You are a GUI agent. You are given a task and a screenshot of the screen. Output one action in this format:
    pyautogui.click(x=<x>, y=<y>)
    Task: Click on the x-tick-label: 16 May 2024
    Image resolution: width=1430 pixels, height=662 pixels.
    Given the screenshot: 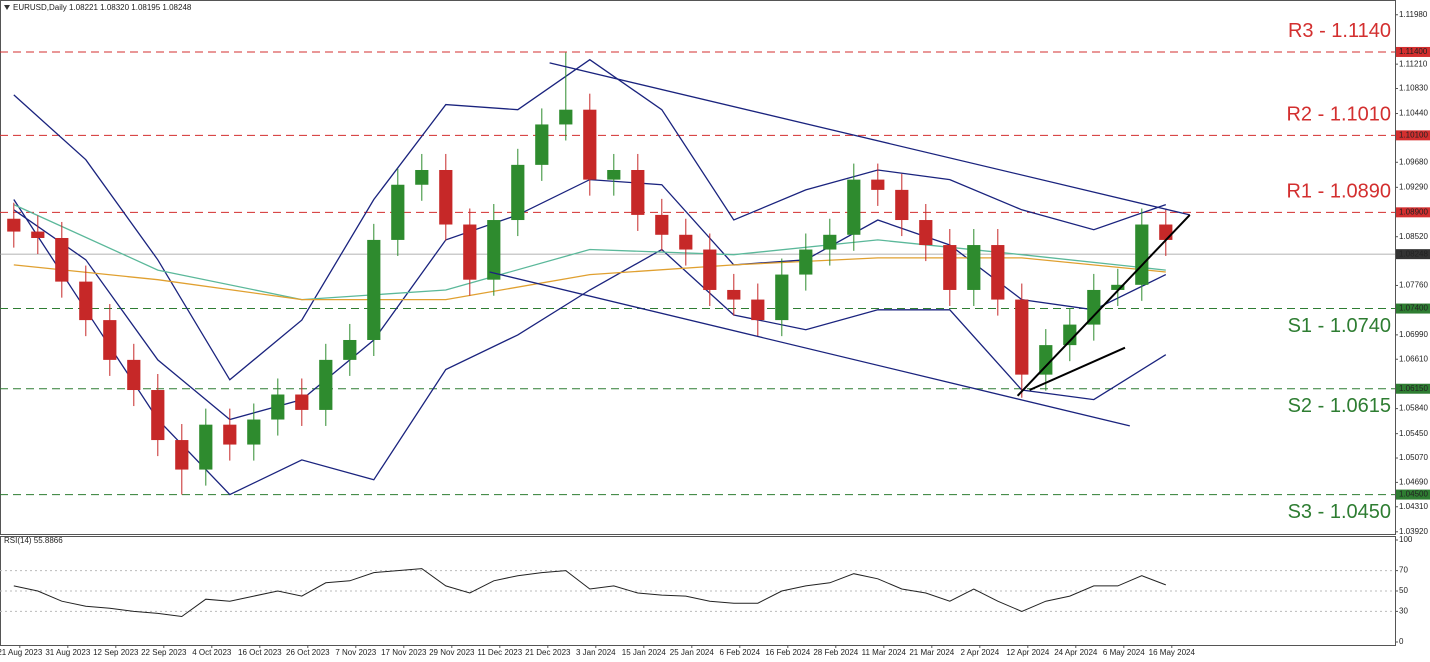 What is the action you would take?
    pyautogui.click(x=1172, y=652)
    